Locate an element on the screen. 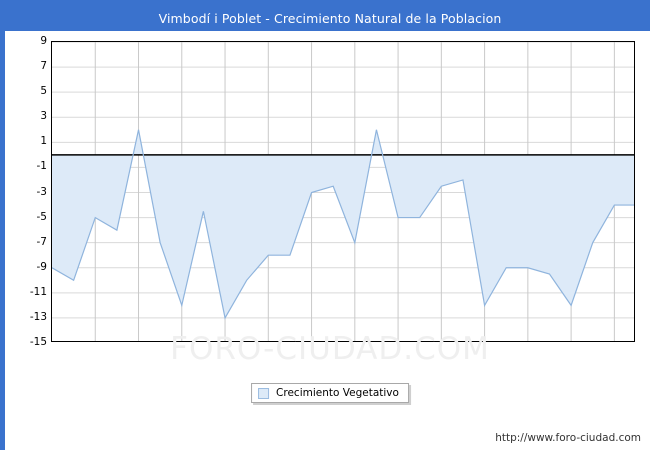 The image size is (650, 455). y-tick-label: -9 is located at coordinates (41, 266).